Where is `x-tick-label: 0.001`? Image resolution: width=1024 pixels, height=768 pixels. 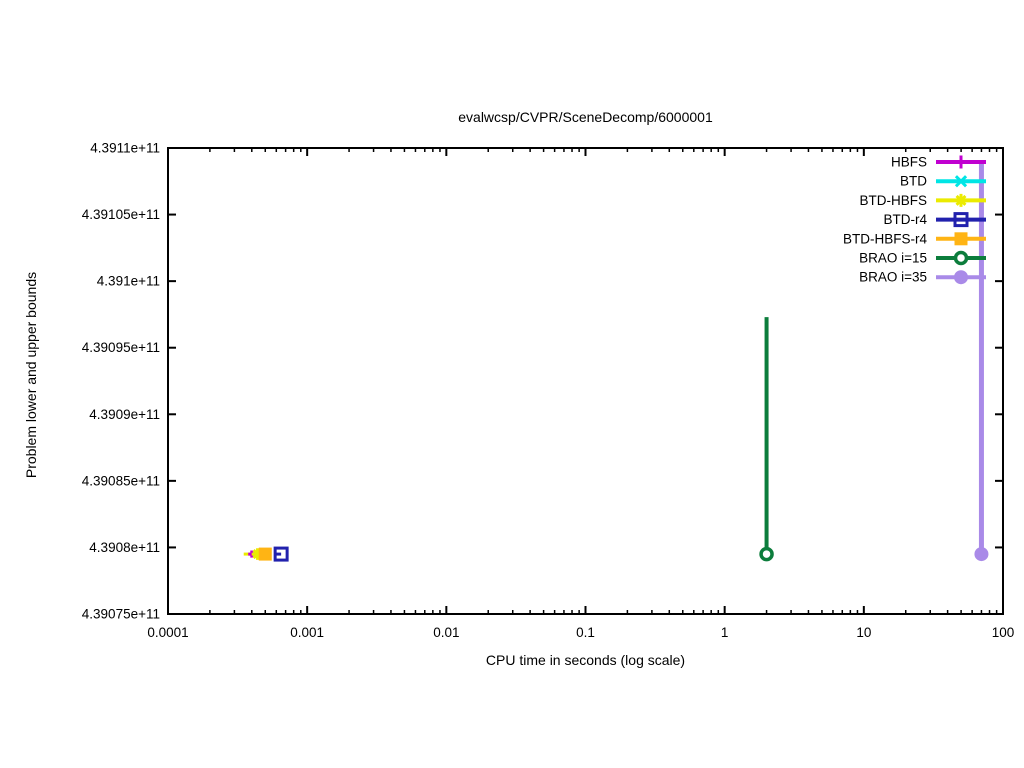 x-tick-label: 0.001 is located at coordinates (307, 632).